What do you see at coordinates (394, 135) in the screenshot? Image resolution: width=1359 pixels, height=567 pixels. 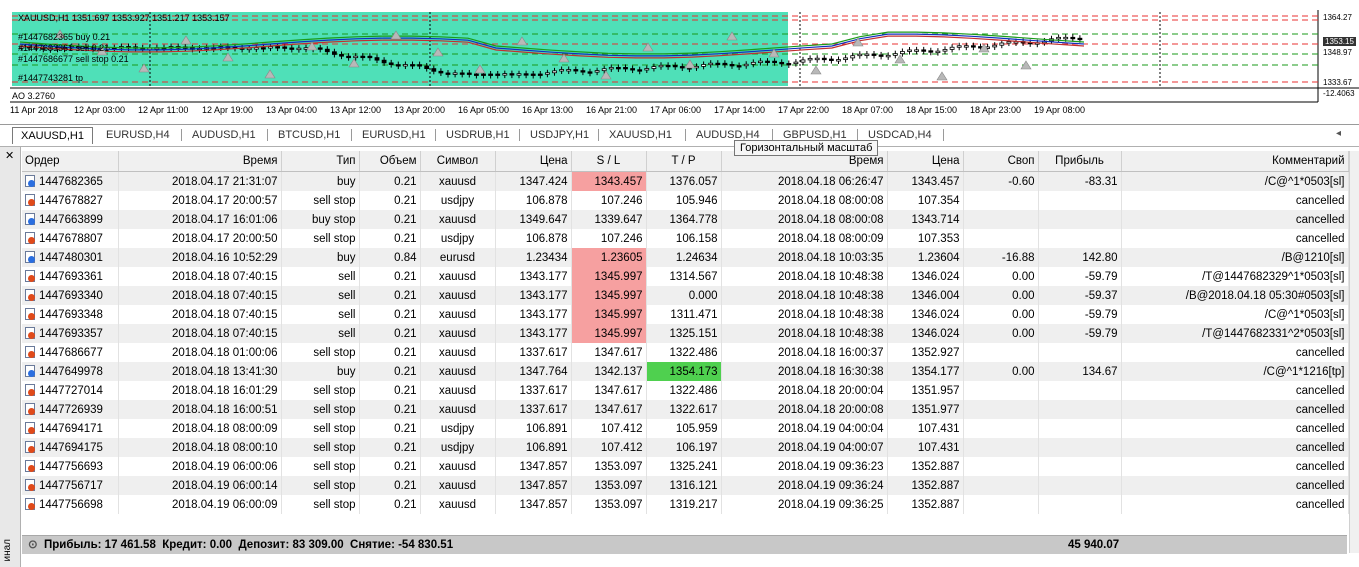 I see `tab-chart: EURUSD,H1` at bounding box center [394, 135].